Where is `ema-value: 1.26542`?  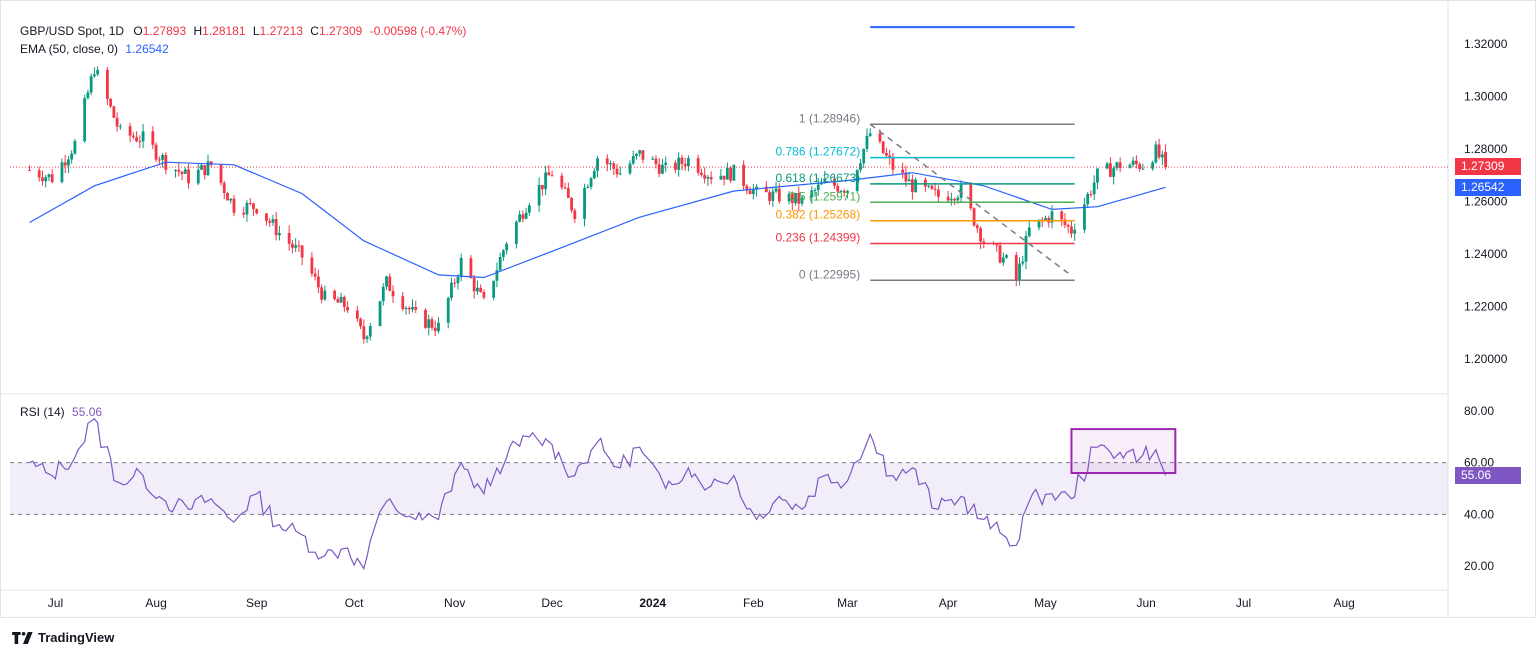 ema-value: 1.26542 is located at coordinates (147, 49).